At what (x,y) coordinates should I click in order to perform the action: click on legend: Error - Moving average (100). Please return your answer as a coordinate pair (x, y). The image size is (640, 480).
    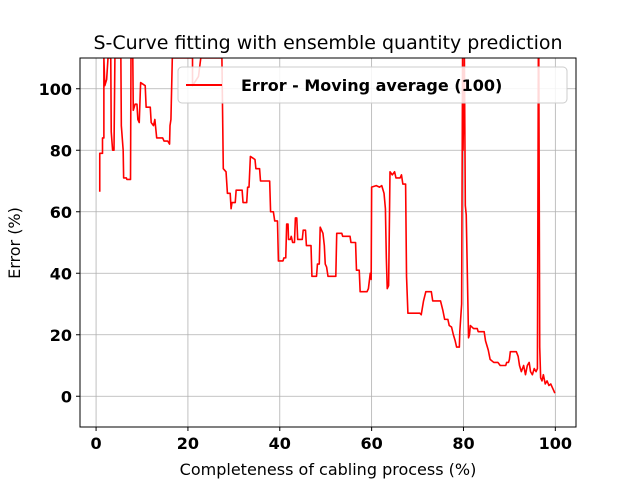
    Looking at the image, I should click on (372, 85).